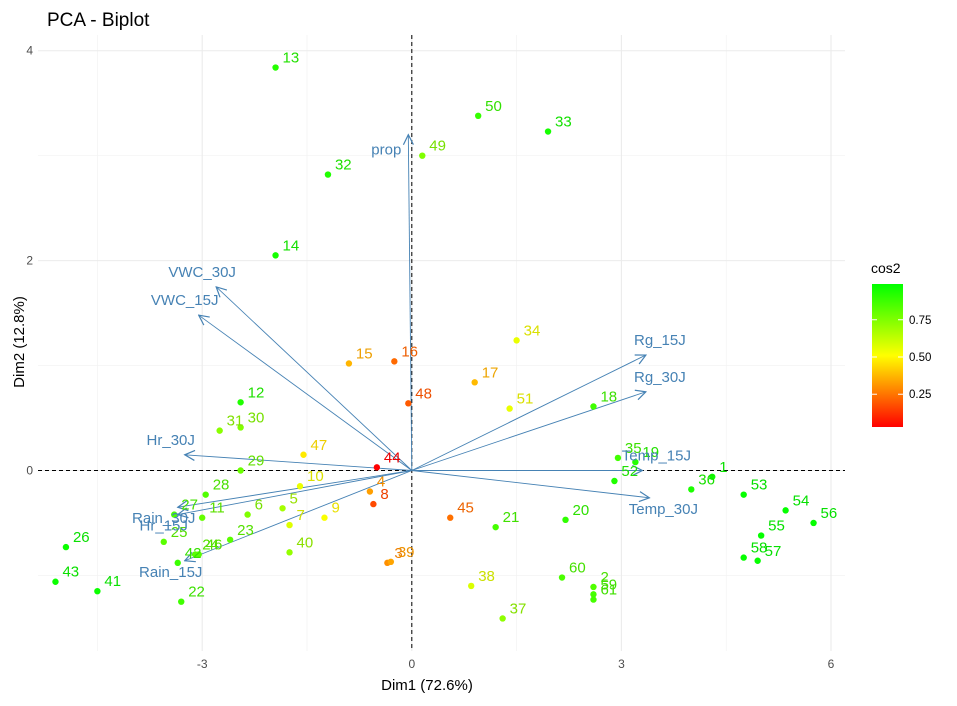 Image resolution: width=957 pixels, height=706 pixels. What do you see at coordinates (831, 664) in the screenshot?
I see `x-tick-label: 6` at bounding box center [831, 664].